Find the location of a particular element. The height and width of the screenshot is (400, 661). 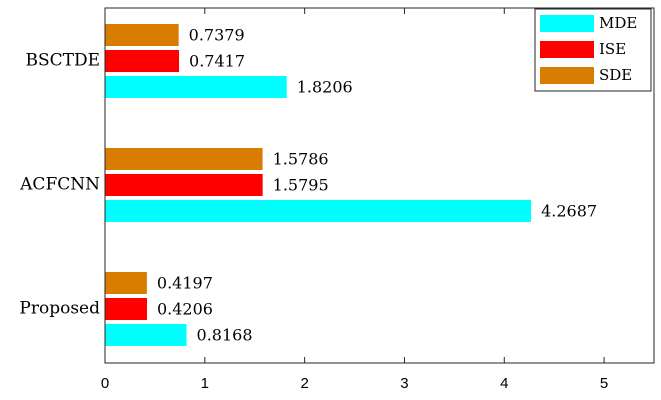

data-label-acfcnn-mde: 4.2687 is located at coordinates (569, 211).